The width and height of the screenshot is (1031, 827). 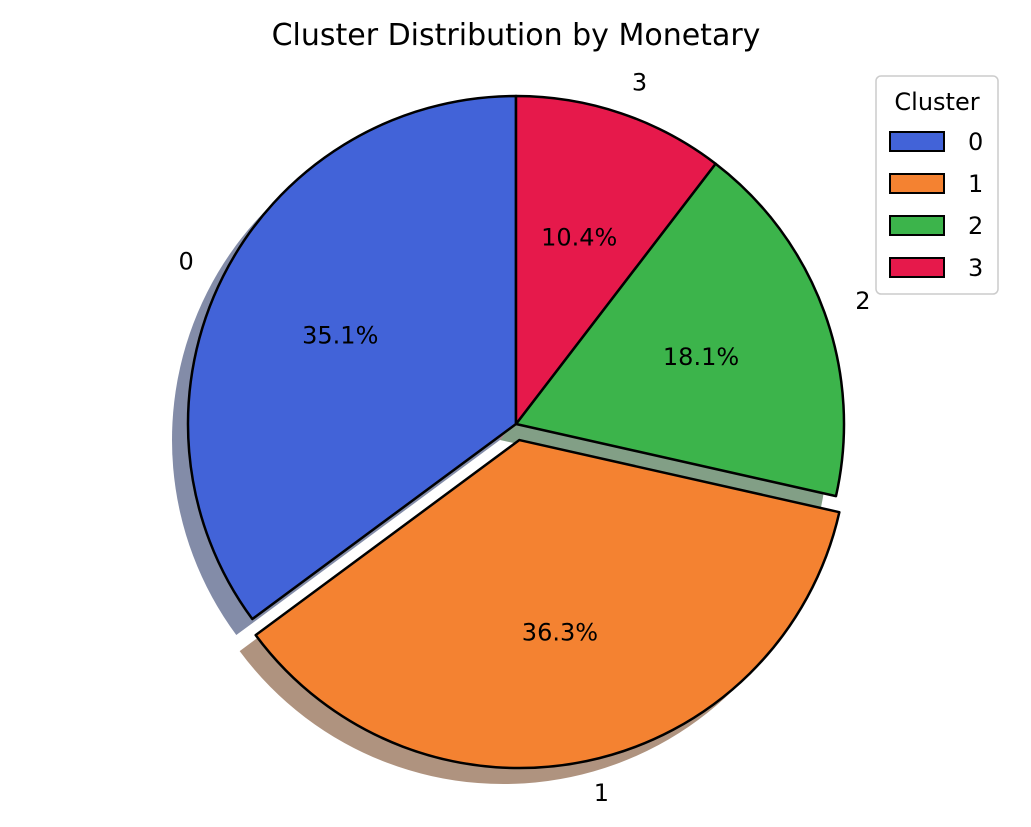 I want to click on legend-label-0: 0, so click(x=975, y=142).